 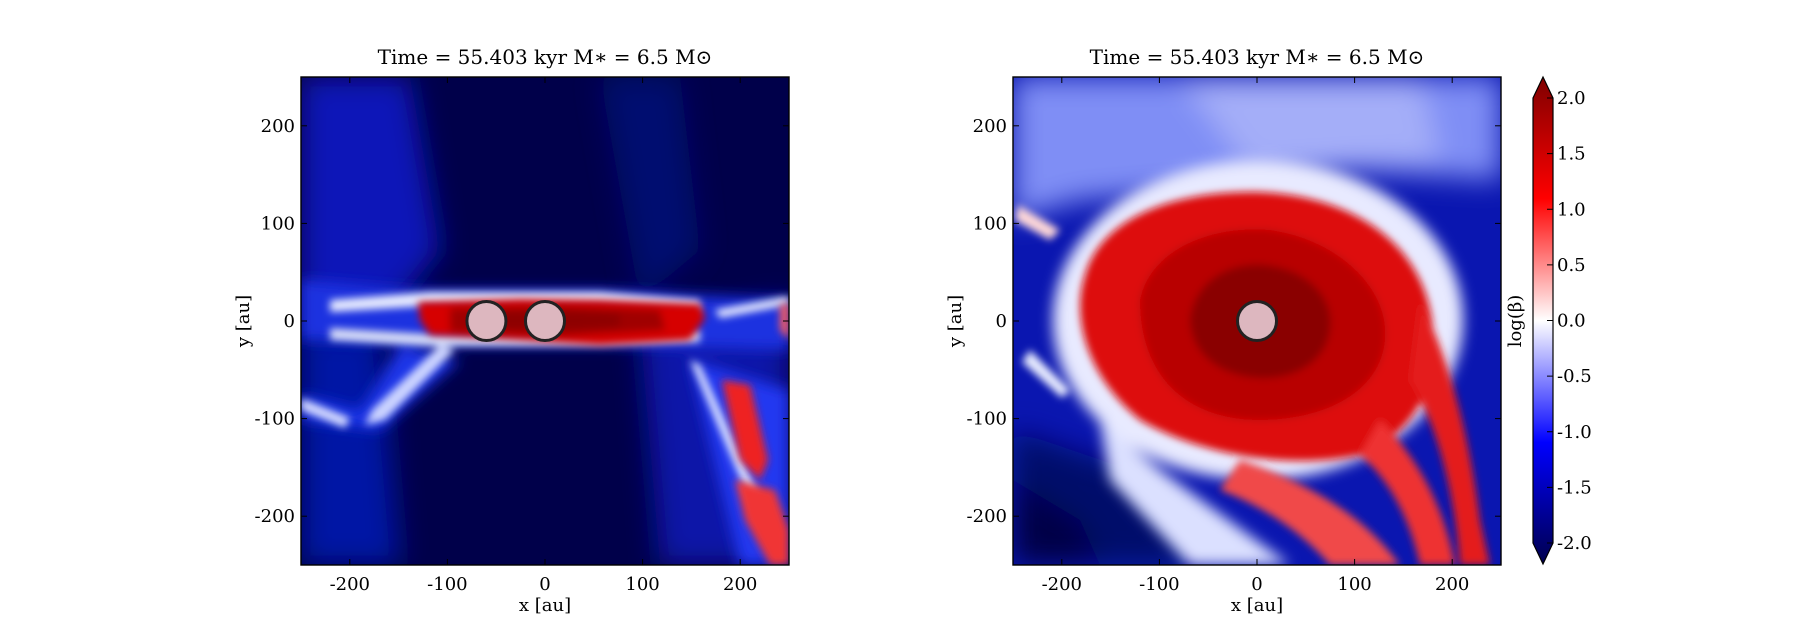 I want to click on right-ytick-label: 200, so click(x=990, y=126).